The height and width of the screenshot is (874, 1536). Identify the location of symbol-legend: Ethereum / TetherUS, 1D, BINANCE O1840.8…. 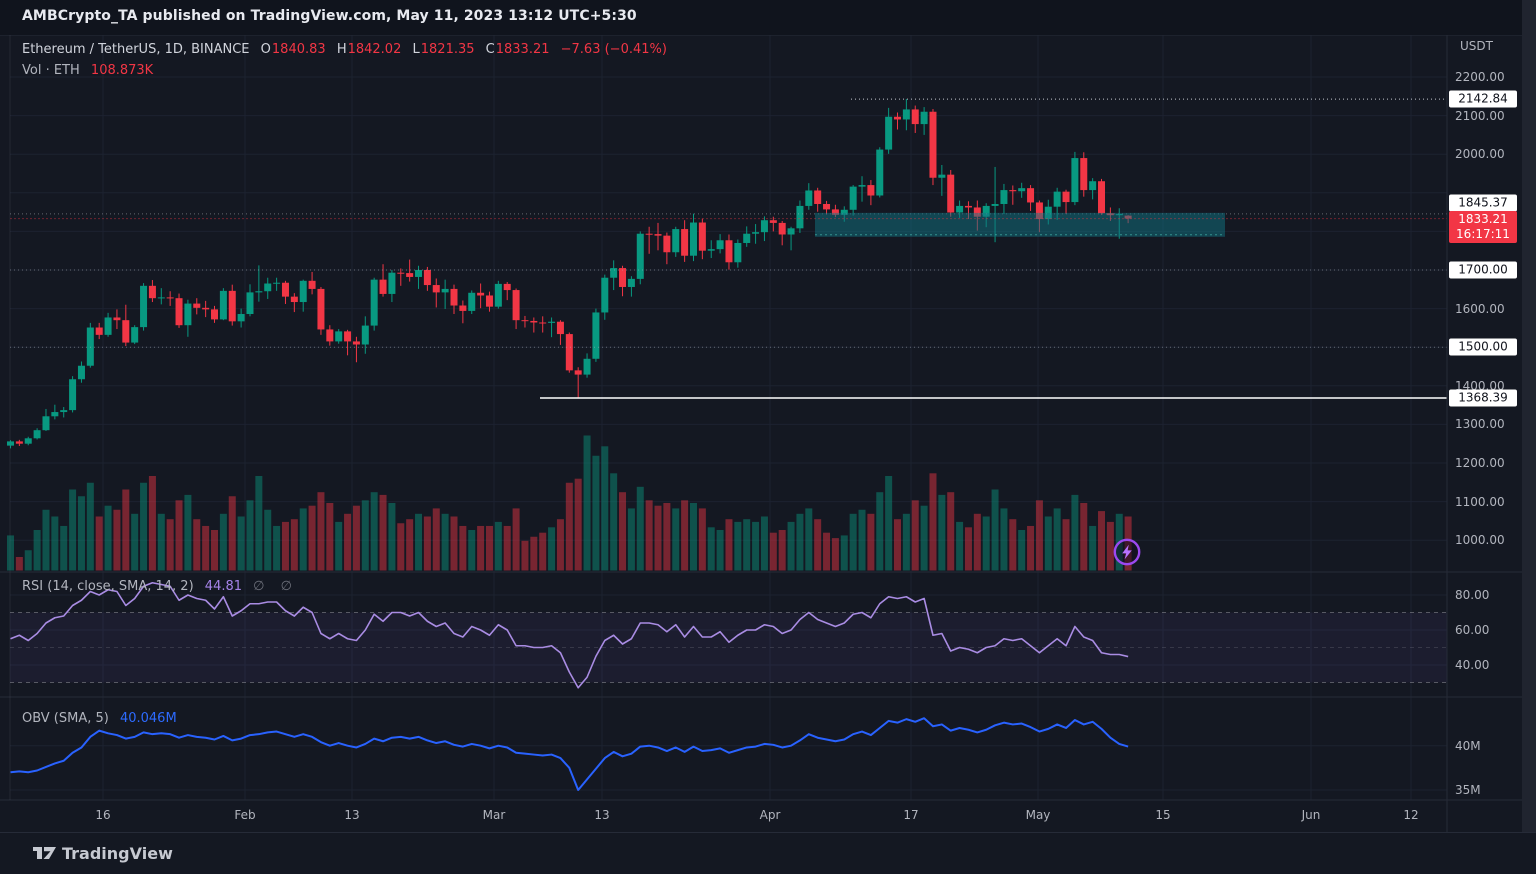
(348, 49).